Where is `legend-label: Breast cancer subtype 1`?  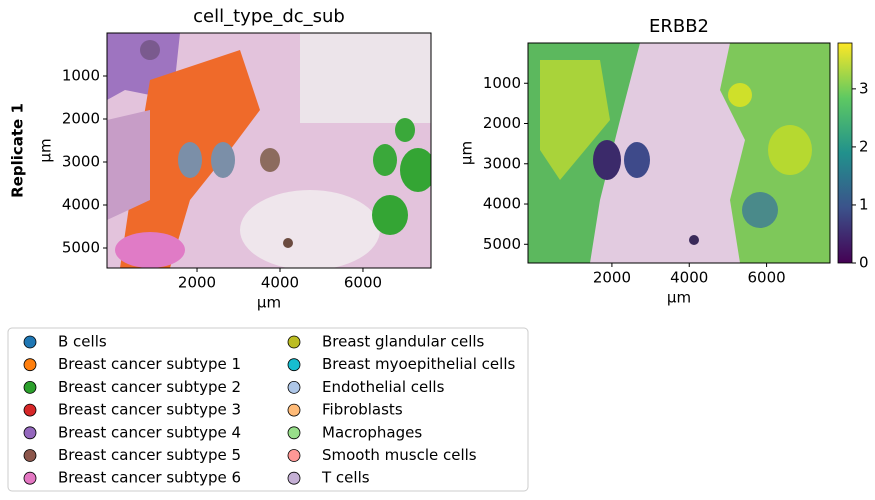
legend-label: Breast cancer subtype 1 is located at coordinates (149, 364).